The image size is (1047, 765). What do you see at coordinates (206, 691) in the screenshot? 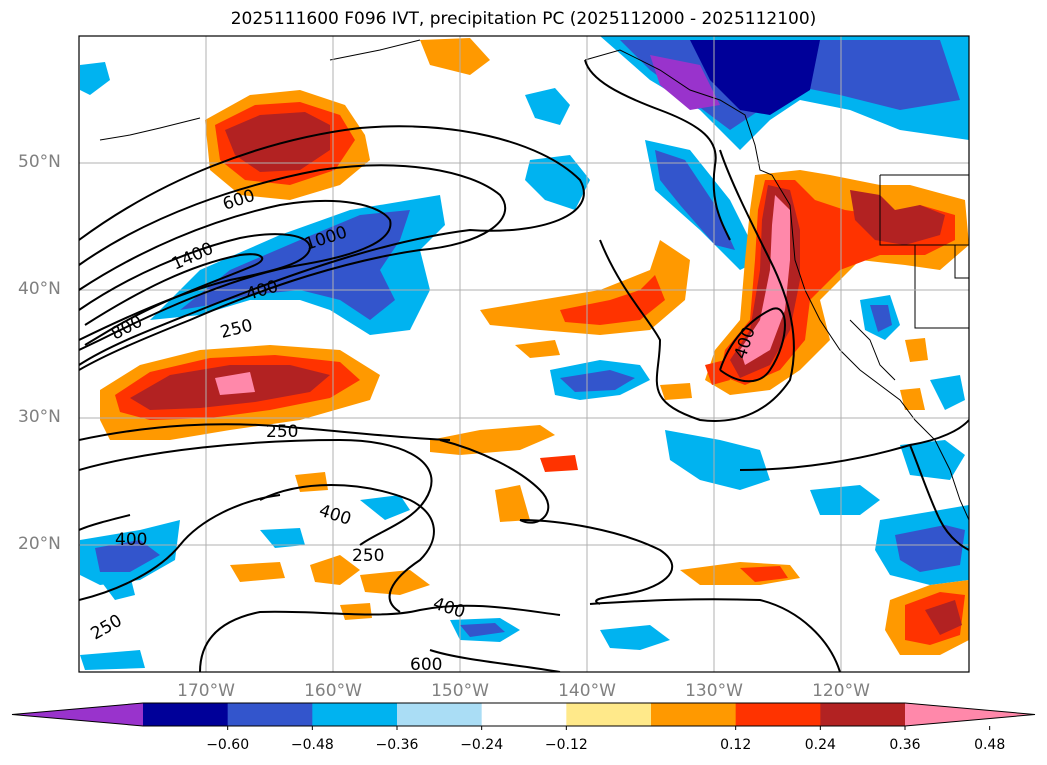
I see `lon-label-170: 170°W` at bounding box center [206, 691].